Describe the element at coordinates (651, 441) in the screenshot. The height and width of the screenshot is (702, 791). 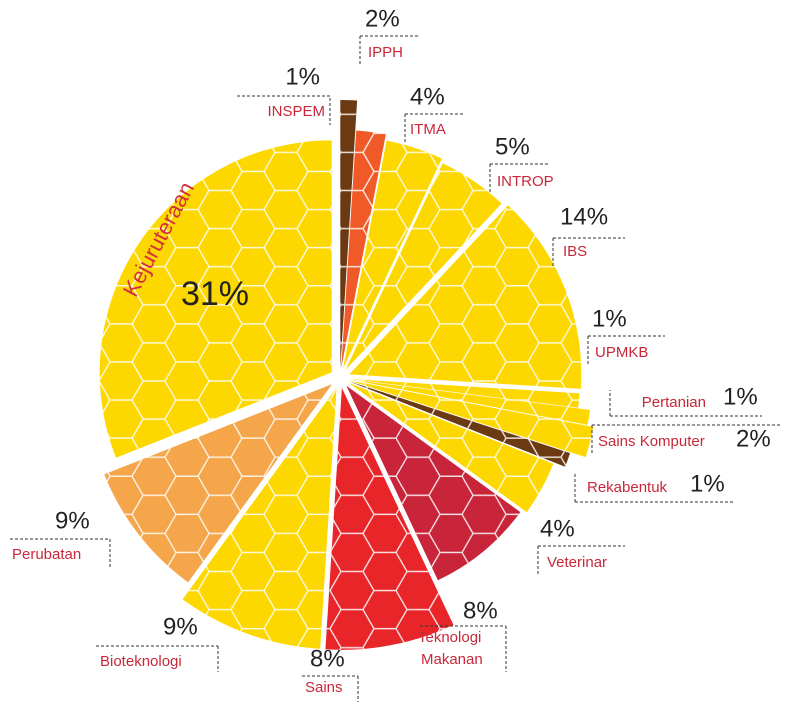
I see `category-label: Sains Komputer` at that location.